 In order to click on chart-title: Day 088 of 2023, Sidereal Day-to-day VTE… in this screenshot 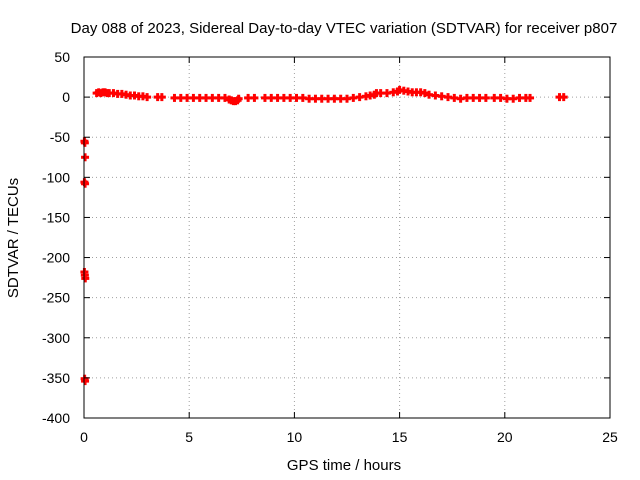, I will do `click(344, 28)`.